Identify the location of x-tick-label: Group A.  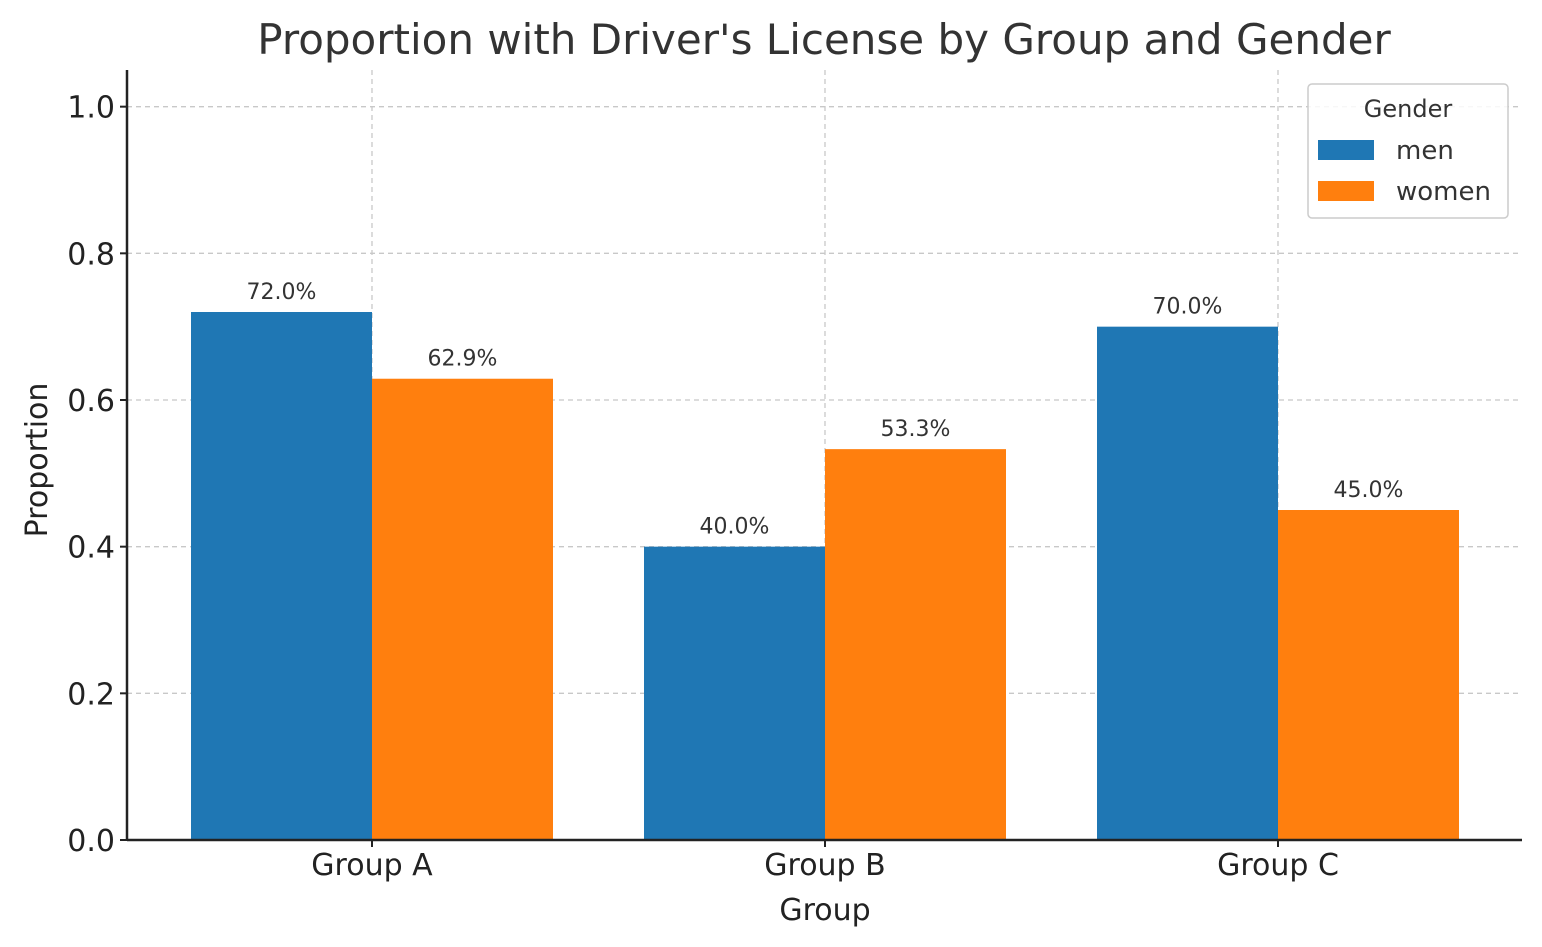
(372, 865).